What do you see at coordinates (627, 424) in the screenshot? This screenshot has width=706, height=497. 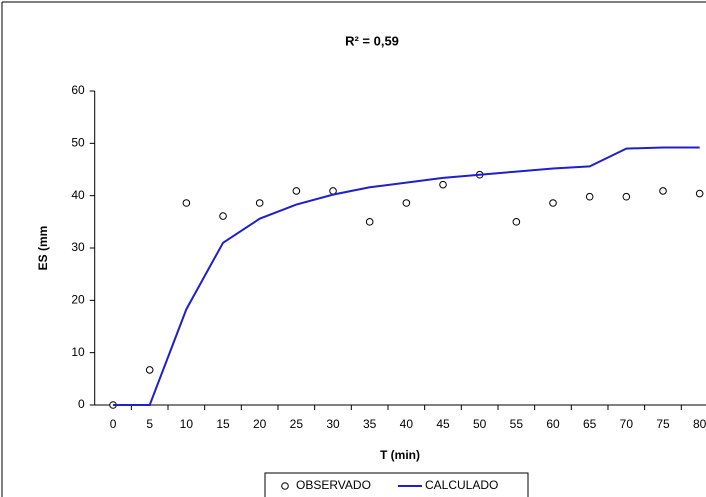 I see `x-tick-label: 70` at bounding box center [627, 424].